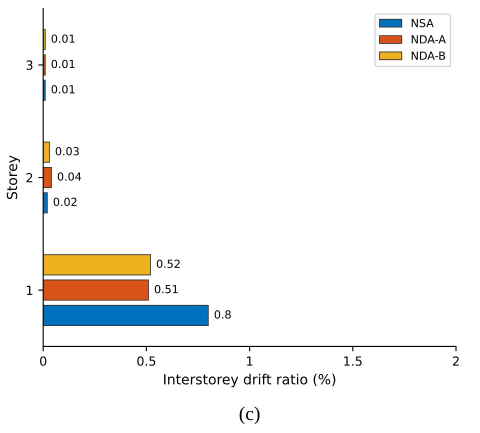  I want to click on data-label: 0.02, so click(65, 202).